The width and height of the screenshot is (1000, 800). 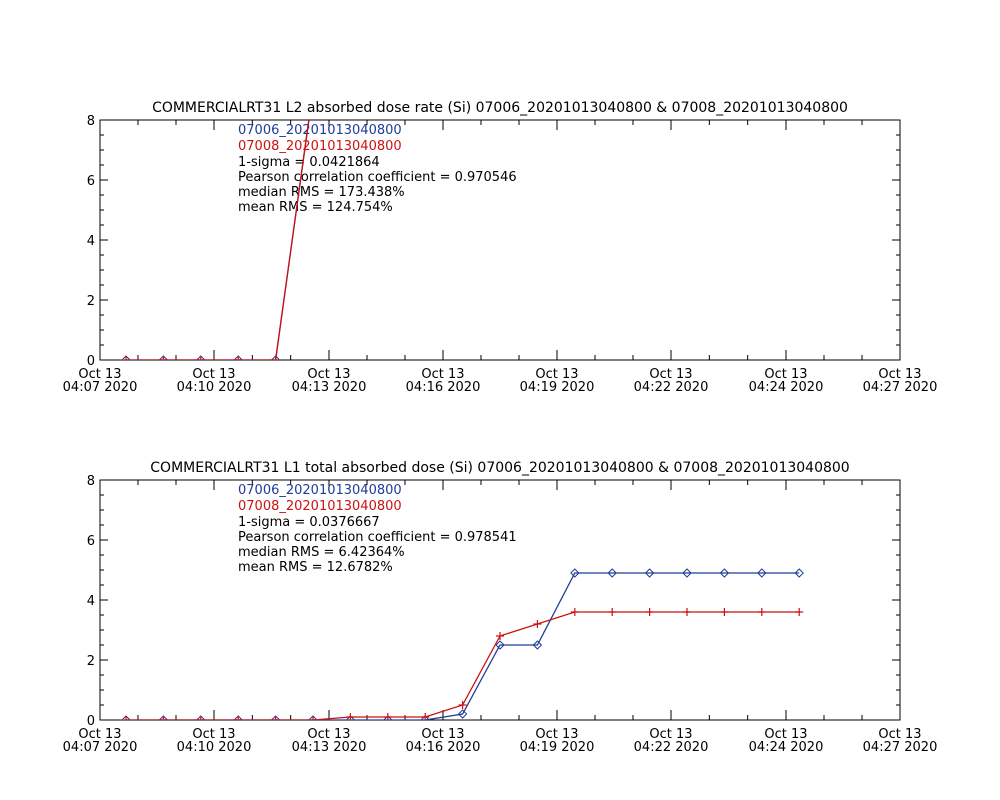 I want to click on y-tick-label: 6, so click(x=91, y=541).